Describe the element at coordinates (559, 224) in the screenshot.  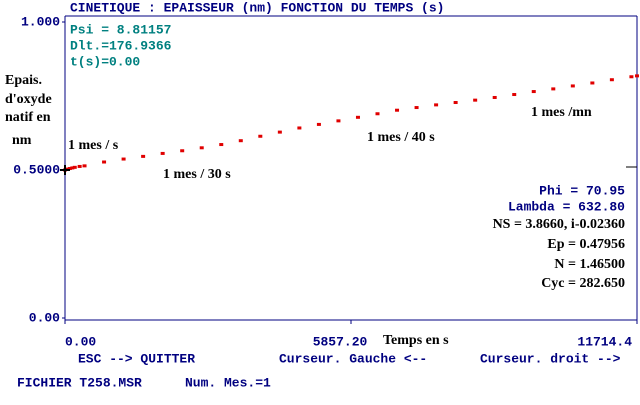
I see `info-text: NS = 3.8660, i-0.02360` at that location.